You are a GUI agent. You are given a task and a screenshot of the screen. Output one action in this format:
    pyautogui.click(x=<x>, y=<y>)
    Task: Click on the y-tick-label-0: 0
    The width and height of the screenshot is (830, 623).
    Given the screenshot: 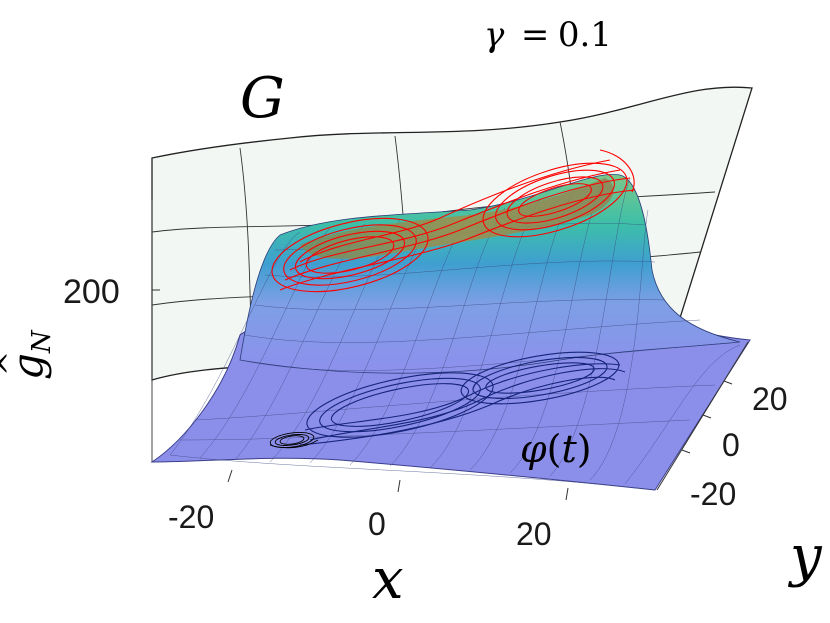 What is the action you would take?
    pyautogui.click(x=731, y=445)
    